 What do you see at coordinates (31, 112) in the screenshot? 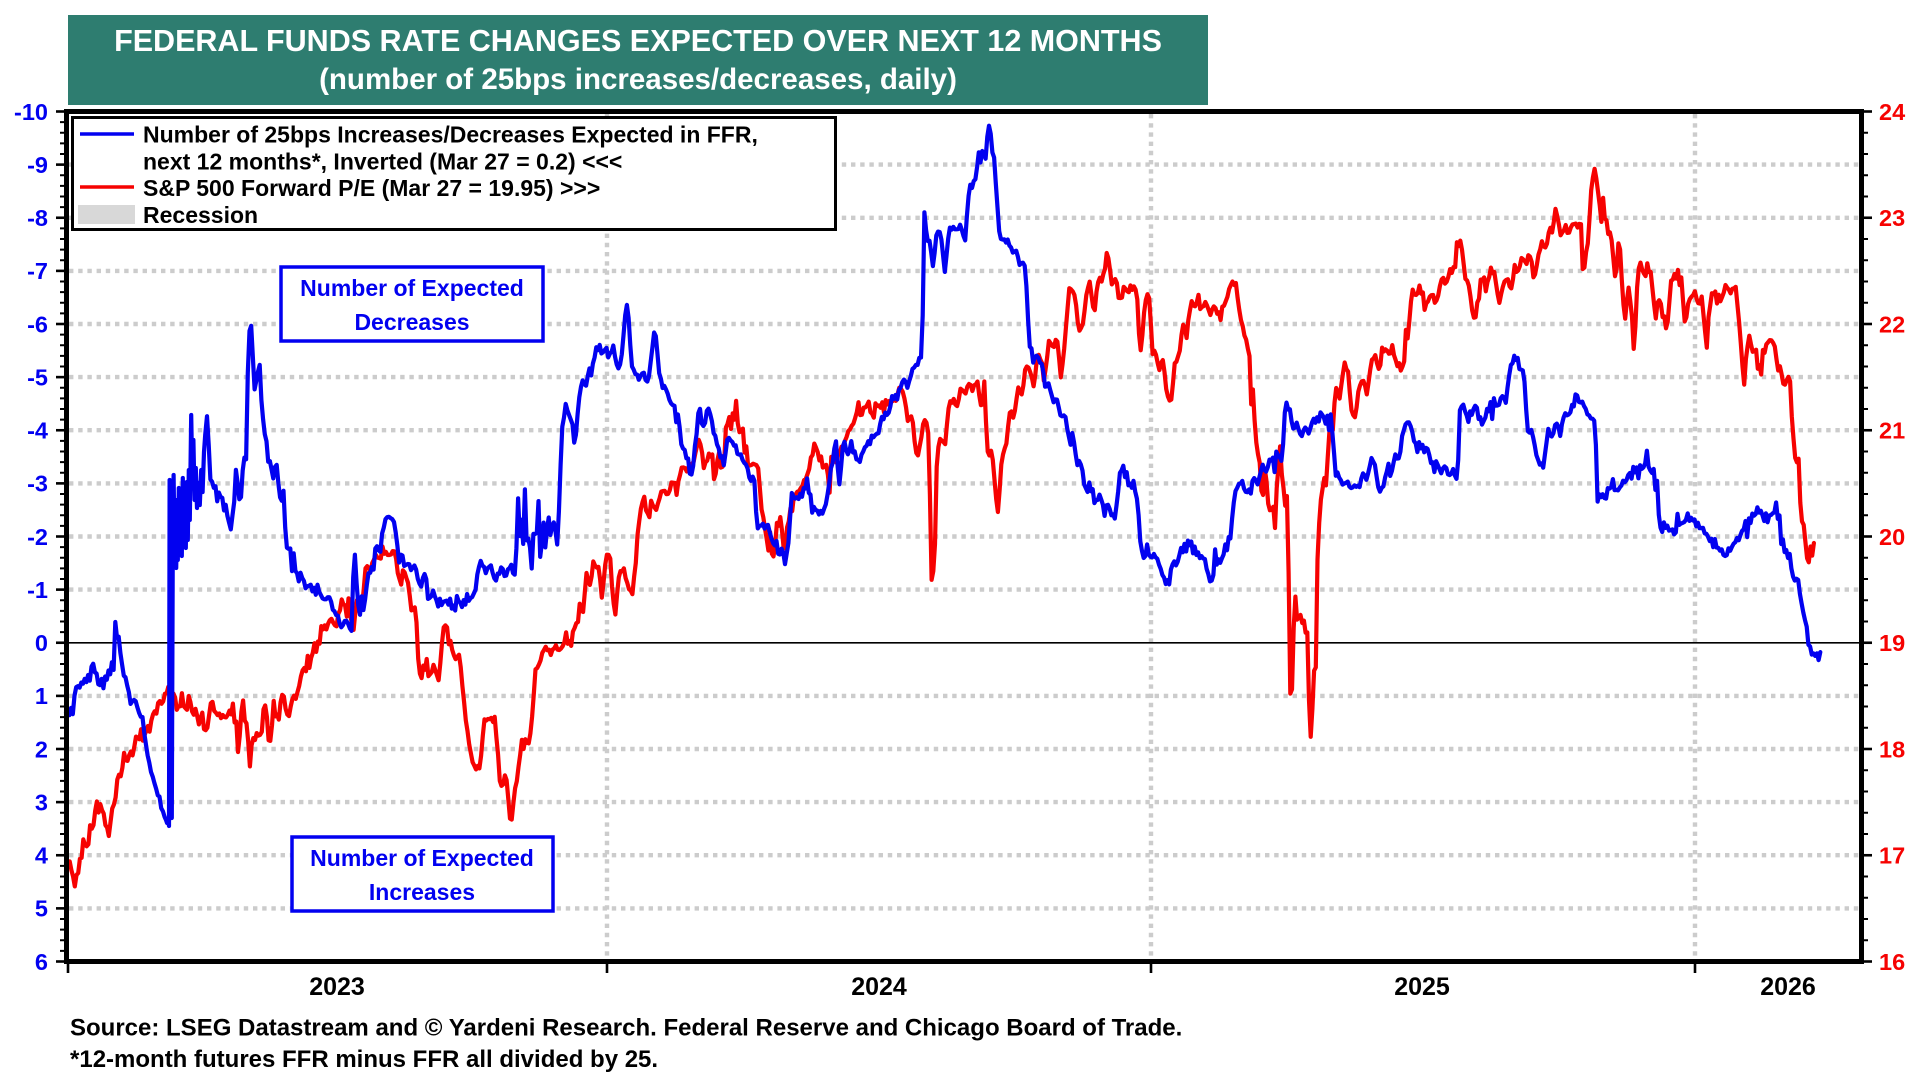
I see `svg-text: -10` at bounding box center [31, 112].